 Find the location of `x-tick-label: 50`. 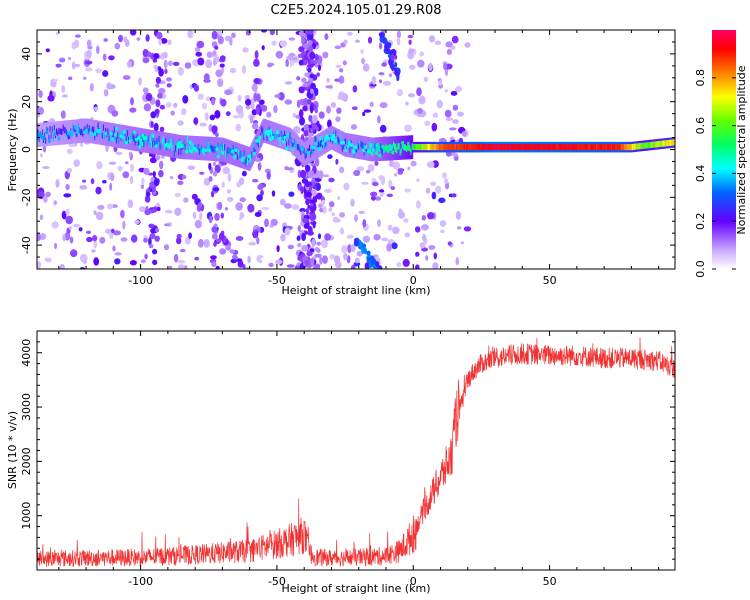

x-tick-label: 50 is located at coordinates (550, 581).